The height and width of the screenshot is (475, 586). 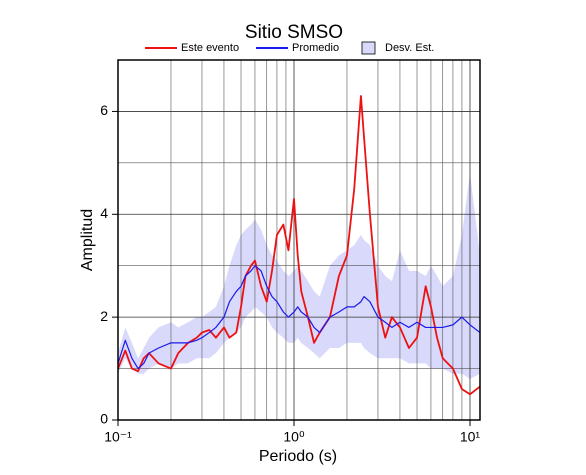 What do you see at coordinates (118, 437) in the screenshot?
I see `x-tick-label: 10⁻¹` at bounding box center [118, 437].